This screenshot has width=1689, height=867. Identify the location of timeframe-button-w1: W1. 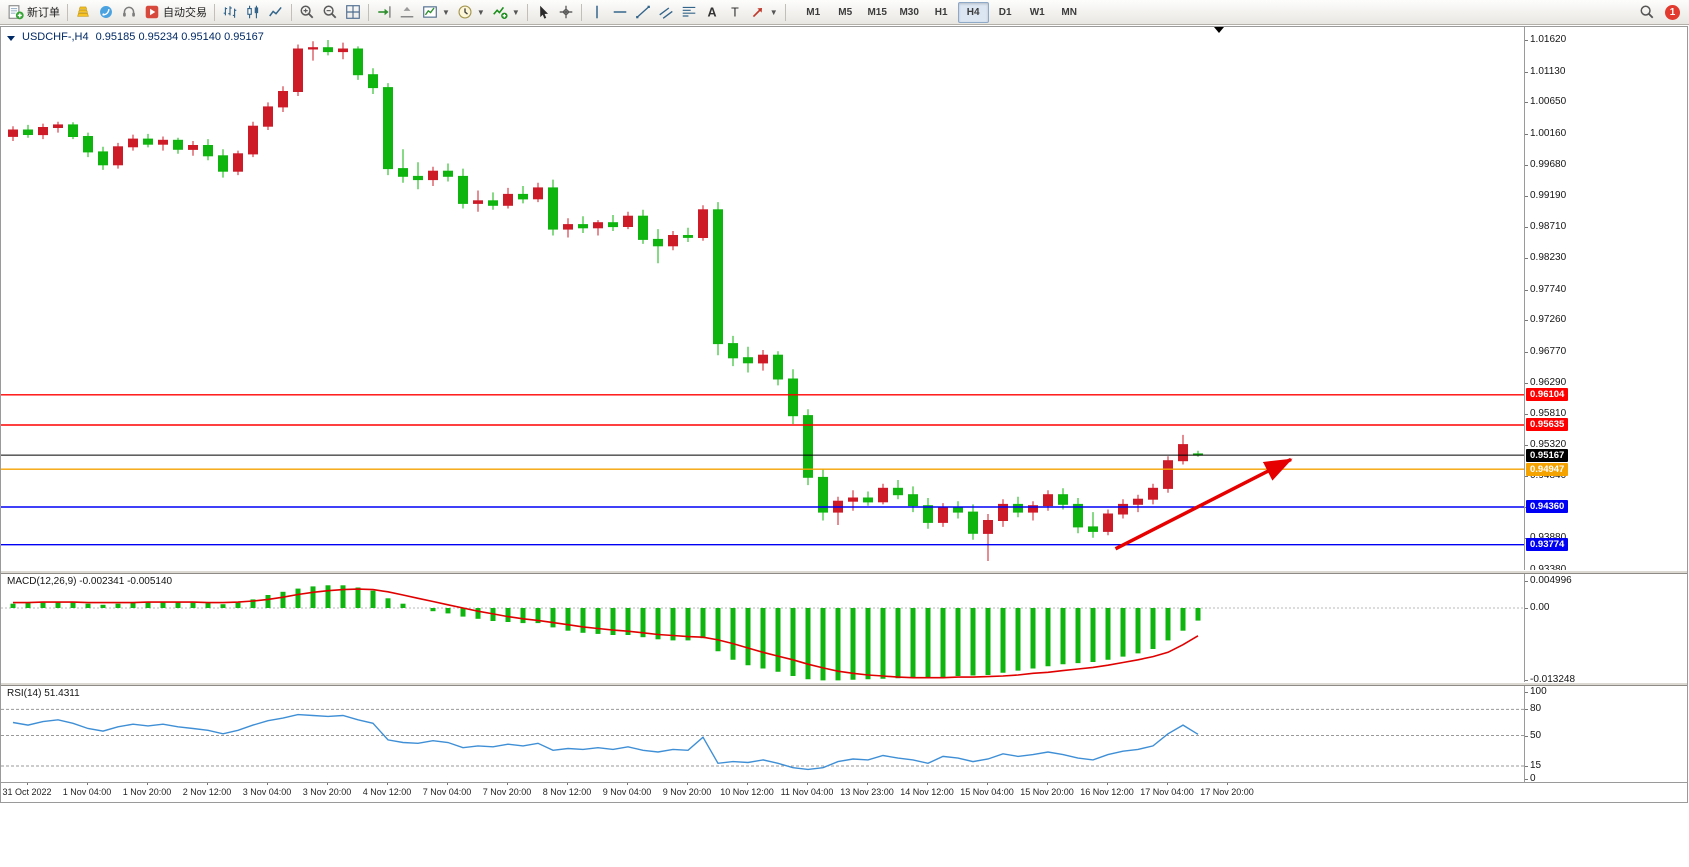
(1037, 12).